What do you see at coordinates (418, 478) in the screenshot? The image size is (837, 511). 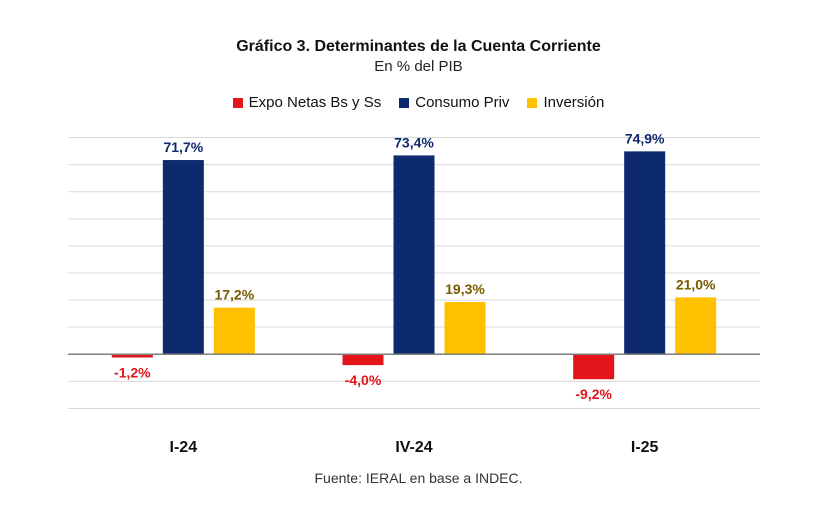 I see `source-note: Fuente: IERAL en base a INDEC.` at bounding box center [418, 478].